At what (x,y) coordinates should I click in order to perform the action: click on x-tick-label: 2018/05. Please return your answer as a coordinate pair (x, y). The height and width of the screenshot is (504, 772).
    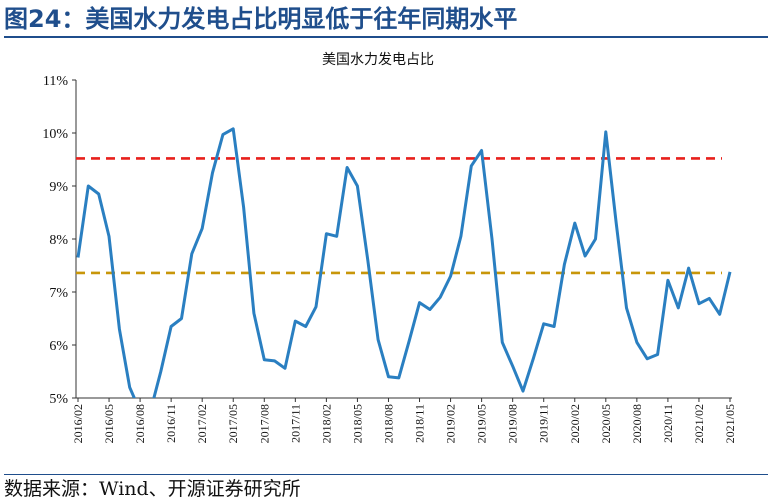
    Looking at the image, I should click on (357, 423).